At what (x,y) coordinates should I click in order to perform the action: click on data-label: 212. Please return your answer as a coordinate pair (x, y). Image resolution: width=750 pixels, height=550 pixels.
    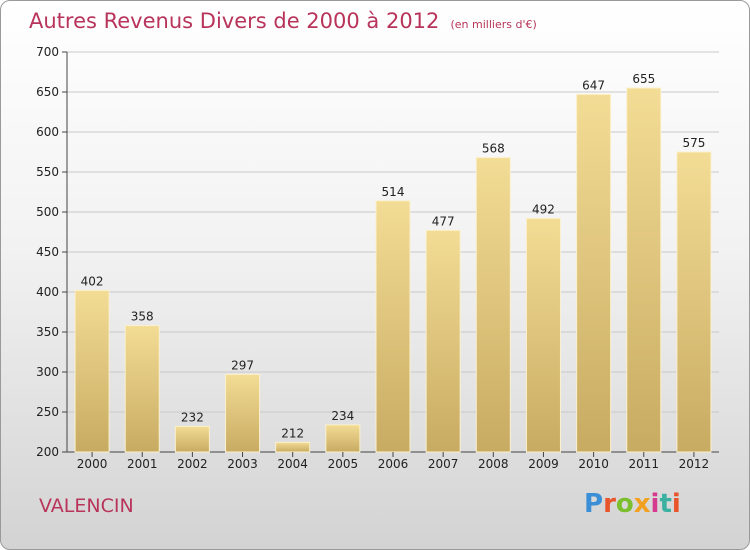
    Looking at the image, I should click on (292, 433).